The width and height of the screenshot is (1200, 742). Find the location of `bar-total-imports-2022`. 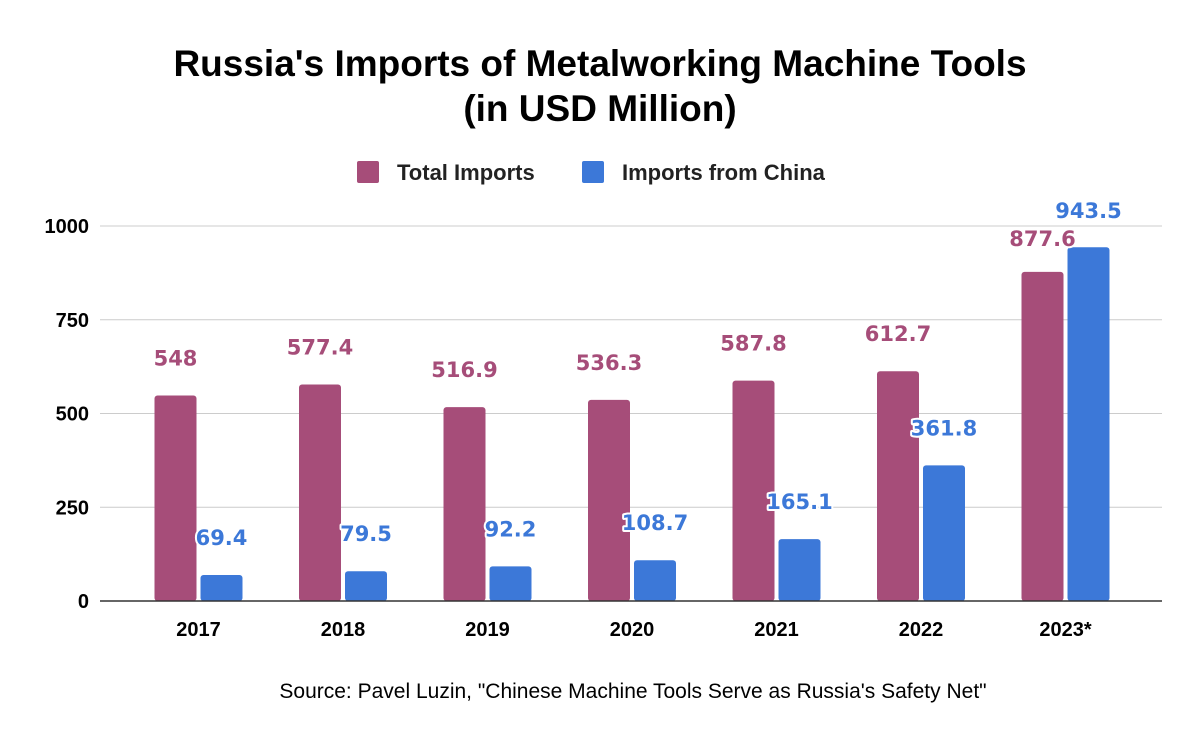

bar-total-imports-2022 is located at coordinates (898, 486).